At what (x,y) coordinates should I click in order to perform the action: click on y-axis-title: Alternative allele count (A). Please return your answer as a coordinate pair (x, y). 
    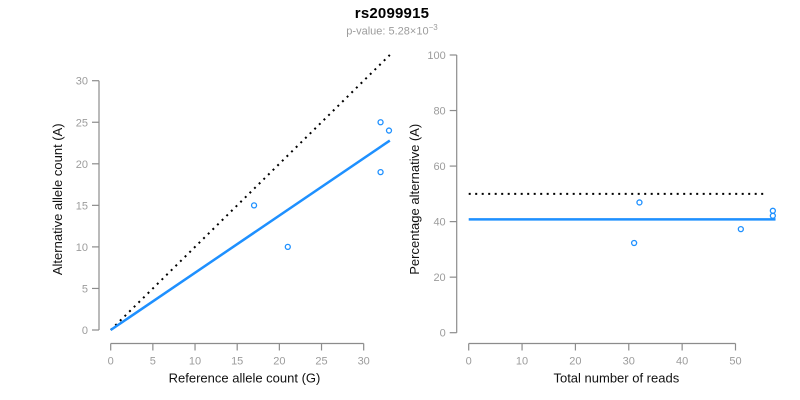
    Looking at the image, I should click on (57, 199).